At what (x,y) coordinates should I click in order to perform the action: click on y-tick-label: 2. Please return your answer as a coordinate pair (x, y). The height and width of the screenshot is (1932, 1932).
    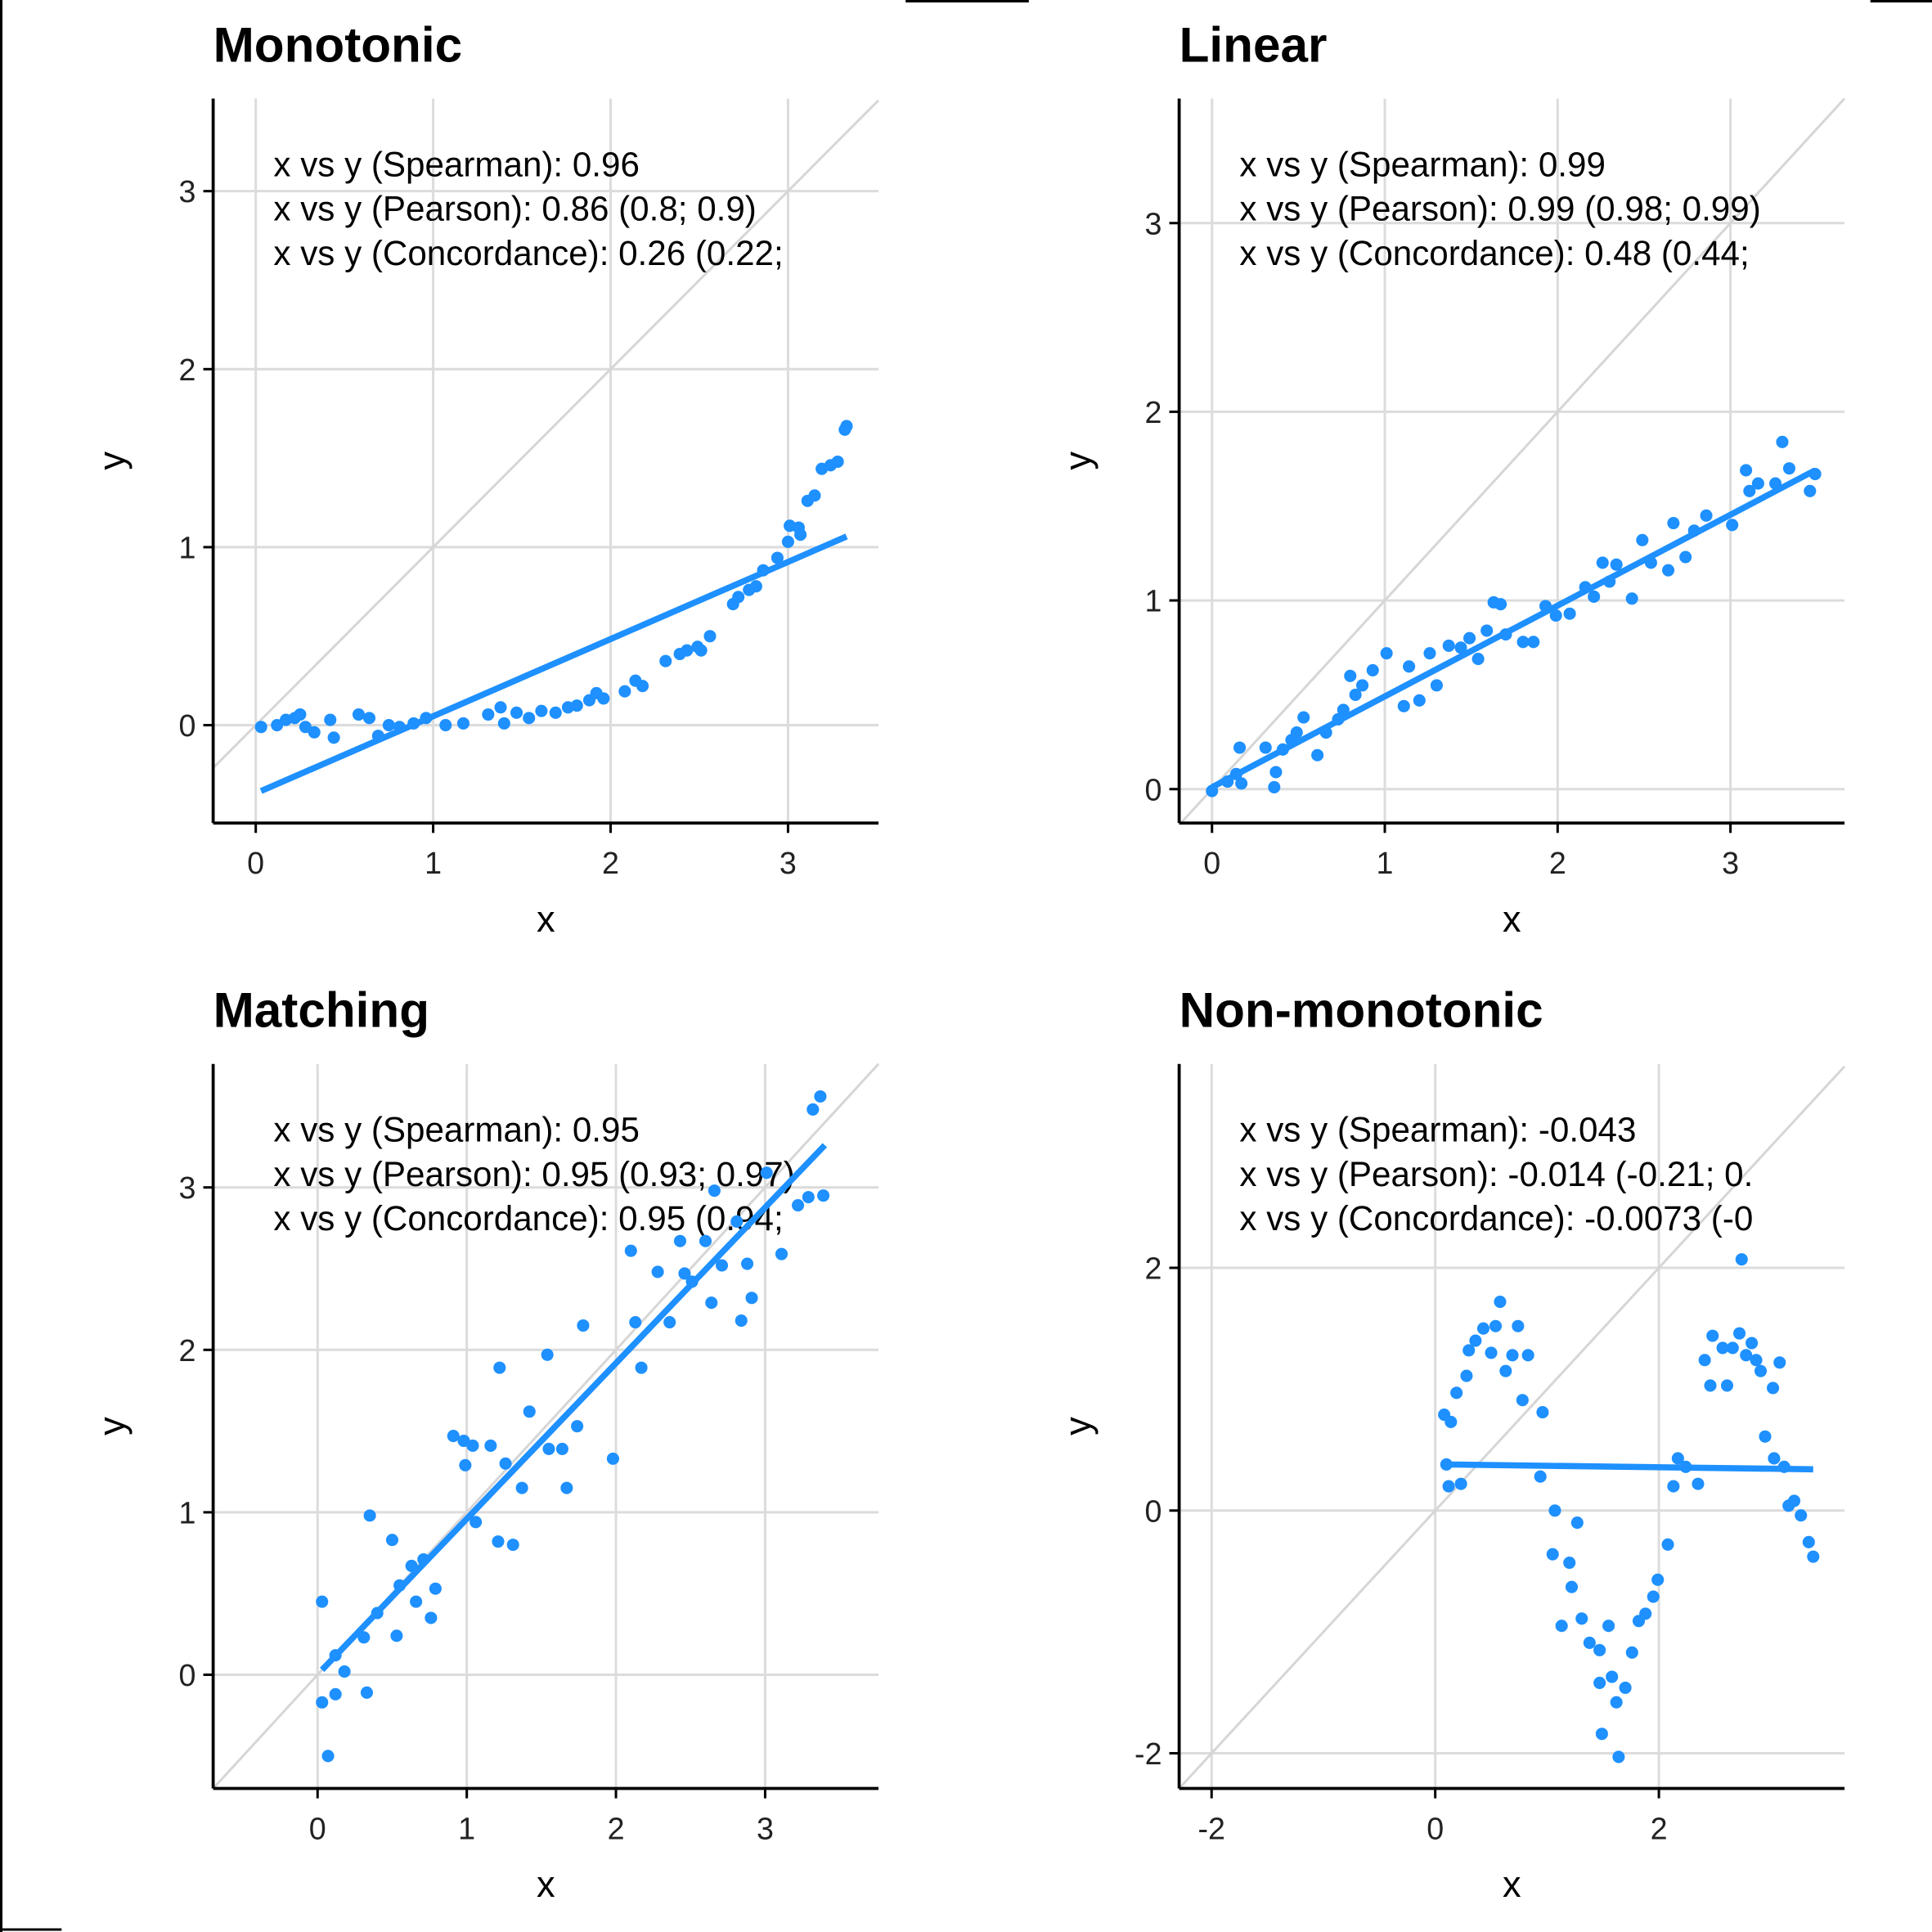
    Looking at the image, I should click on (188, 370).